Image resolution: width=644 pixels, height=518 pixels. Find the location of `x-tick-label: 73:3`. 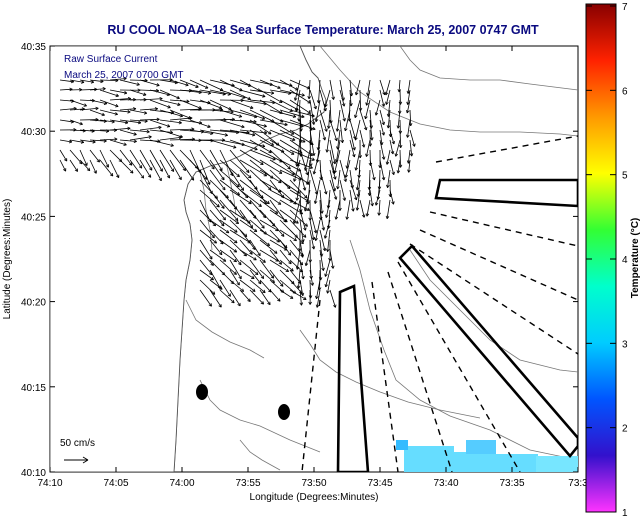

x-tick-label: 73:3 is located at coordinates (578, 483).